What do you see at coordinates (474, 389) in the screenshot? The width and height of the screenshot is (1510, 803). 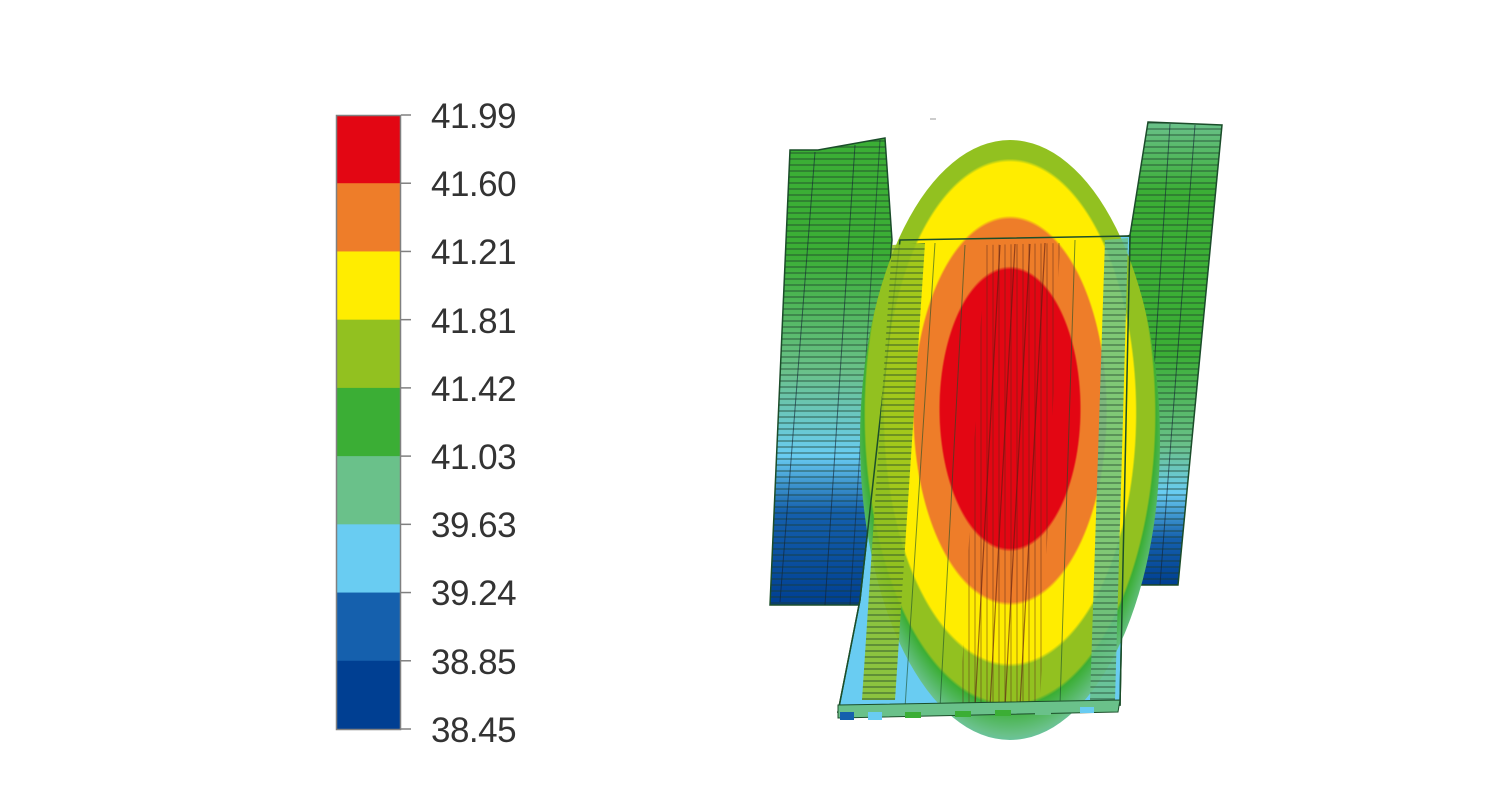 I see `legend-label-5: 41.42` at bounding box center [474, 389].